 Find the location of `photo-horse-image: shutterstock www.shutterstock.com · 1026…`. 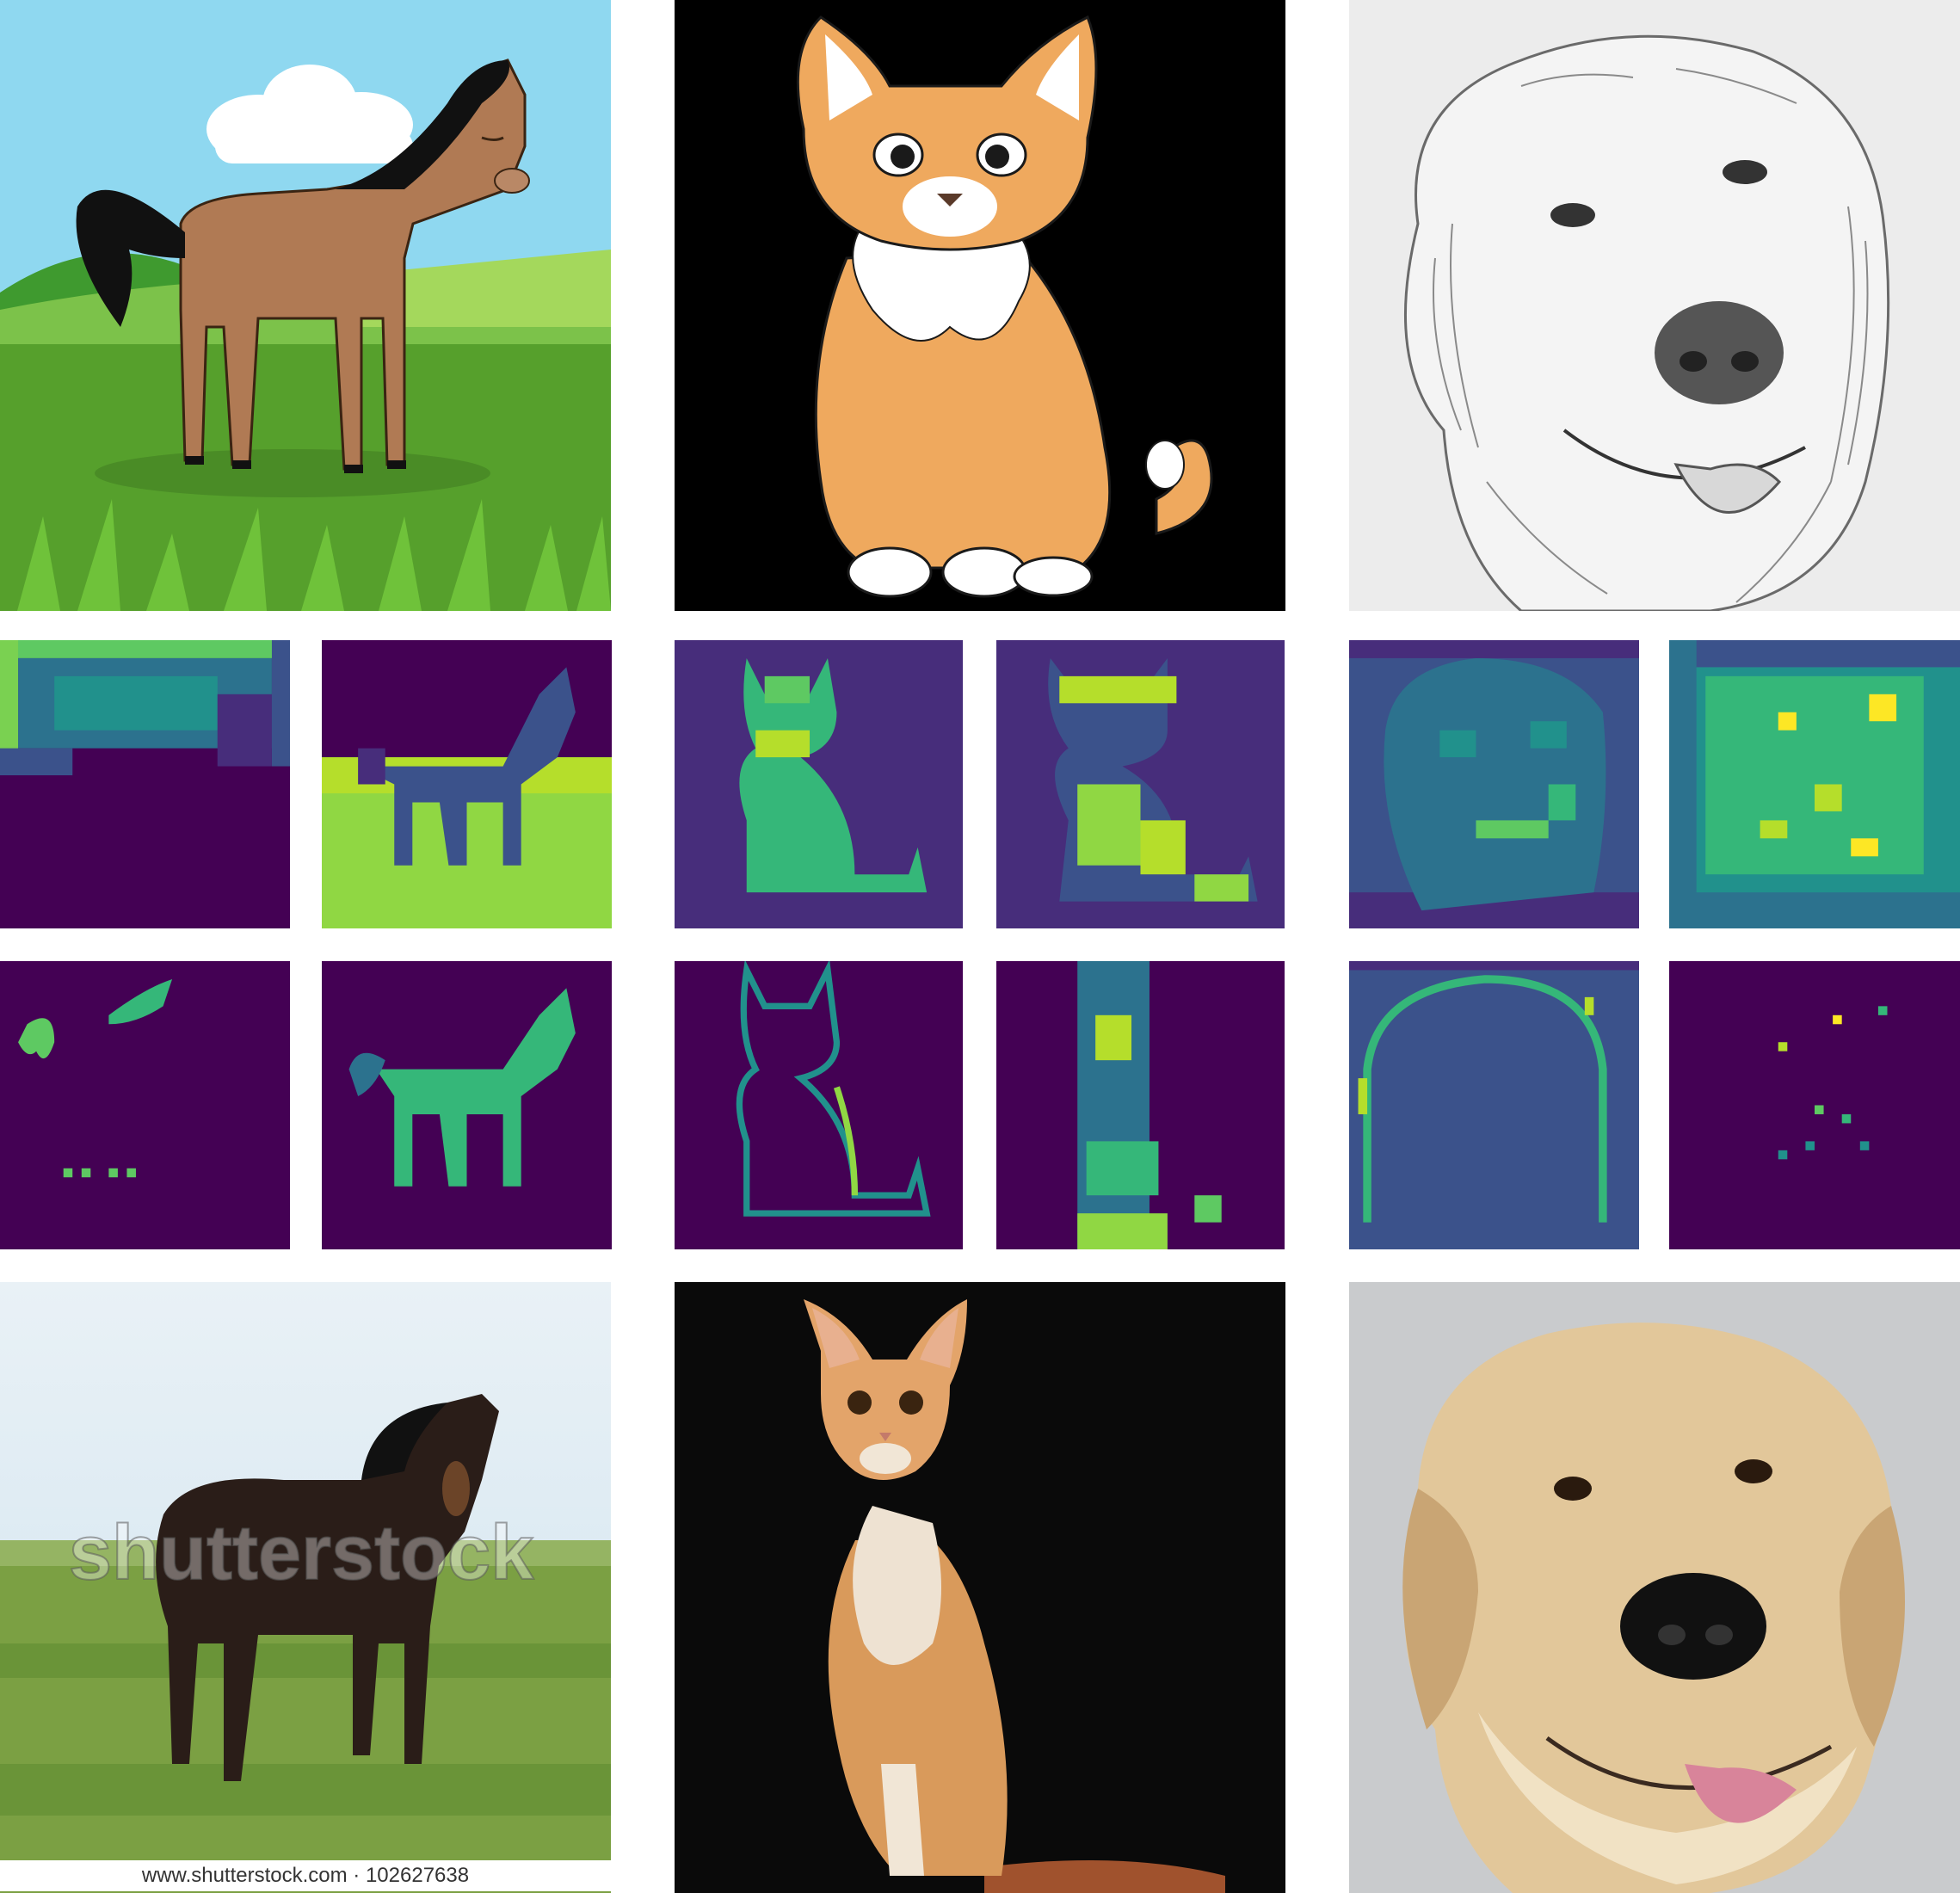

photo-horse-image: shutterstock www.shutterstock.com · 1026… is located at coordinates (305, 1587).